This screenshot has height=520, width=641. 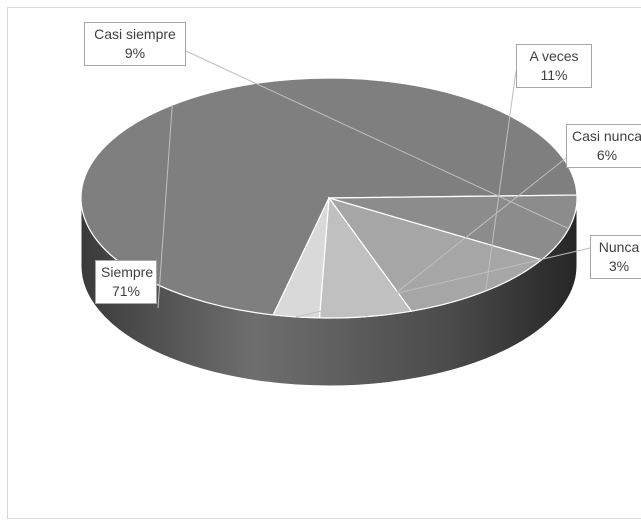 I want to click on data-label-nunca-name: Nunca, so click(x=619, y=247).